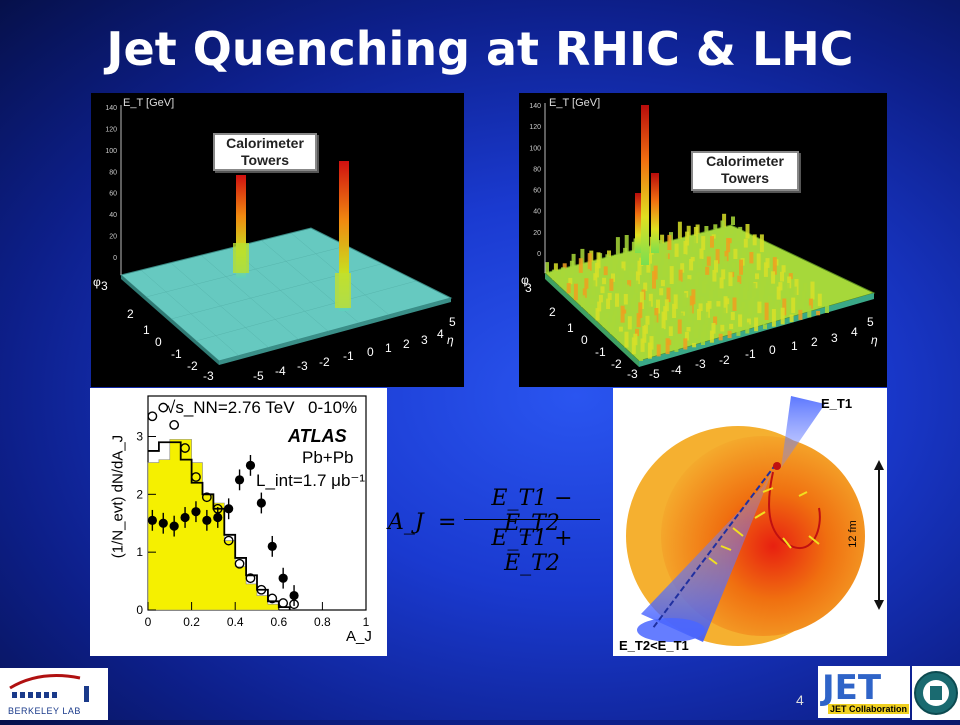 The image size is (960, 725). I want to click on jet-collaboration-logo: JET JET Collaboration, so click(864, 692).